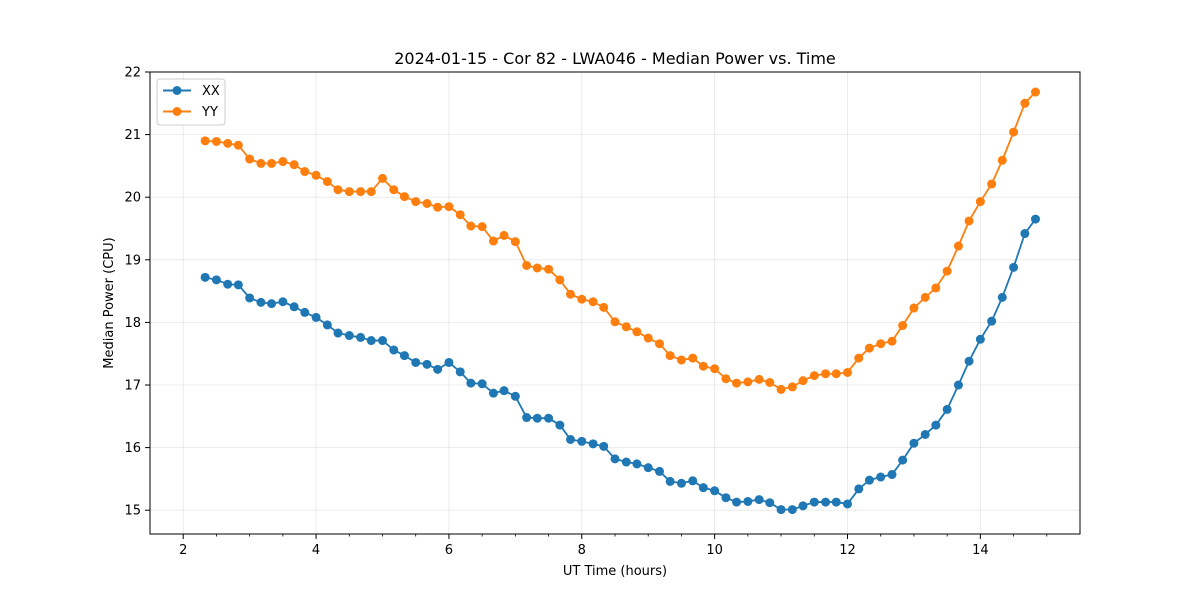  What do you see at coordinates (209, 112) in the screenshot?
I see `legend-label-yy: YY` at bounding box center [209, 112].